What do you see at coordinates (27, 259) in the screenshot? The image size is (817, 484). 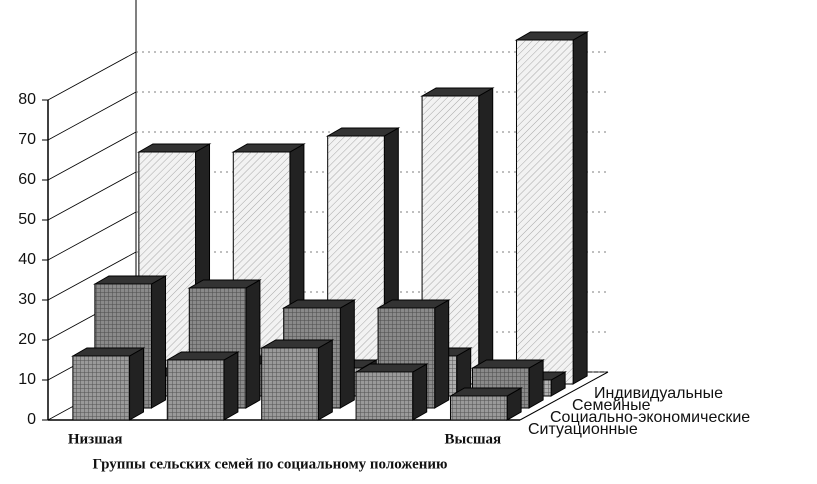 I see `y-tick-label: 40` at bounding box center [27, 259].